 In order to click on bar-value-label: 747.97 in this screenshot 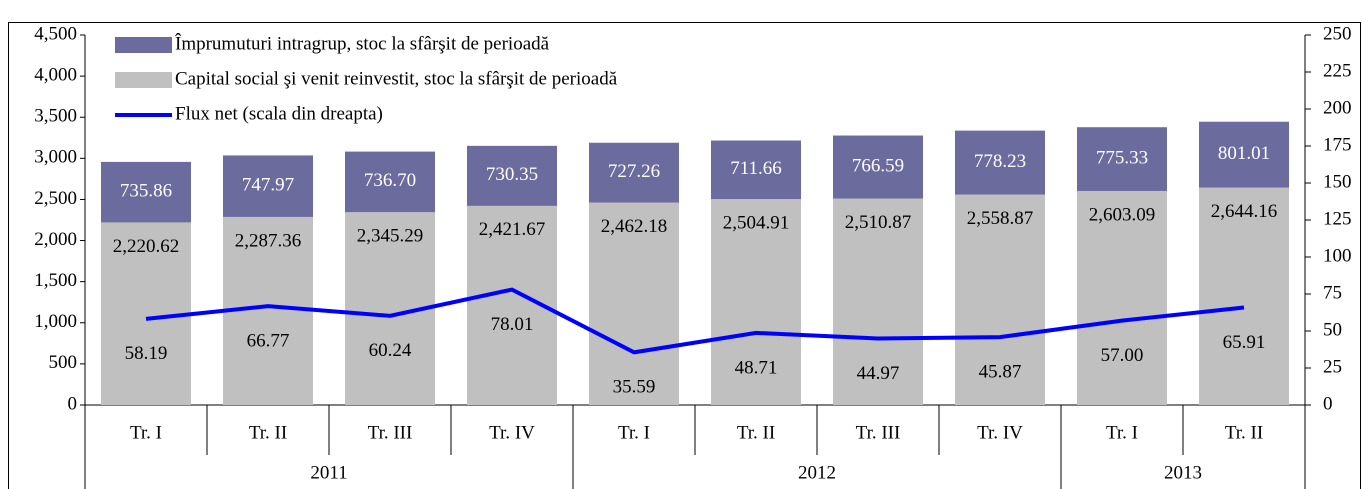, I will do `click(268, 185)`.